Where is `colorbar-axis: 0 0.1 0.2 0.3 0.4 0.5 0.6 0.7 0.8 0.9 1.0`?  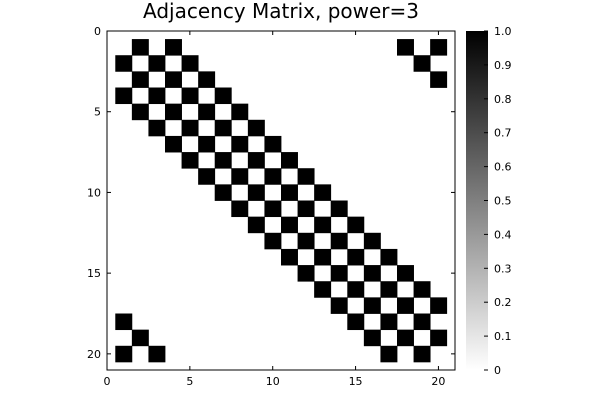
colorbar-axis: 0 0.1 0.2 0.3 0.4 0.5 0.6 0.7 0.8 0.9 1.0 is located at coordinates (498, 201).